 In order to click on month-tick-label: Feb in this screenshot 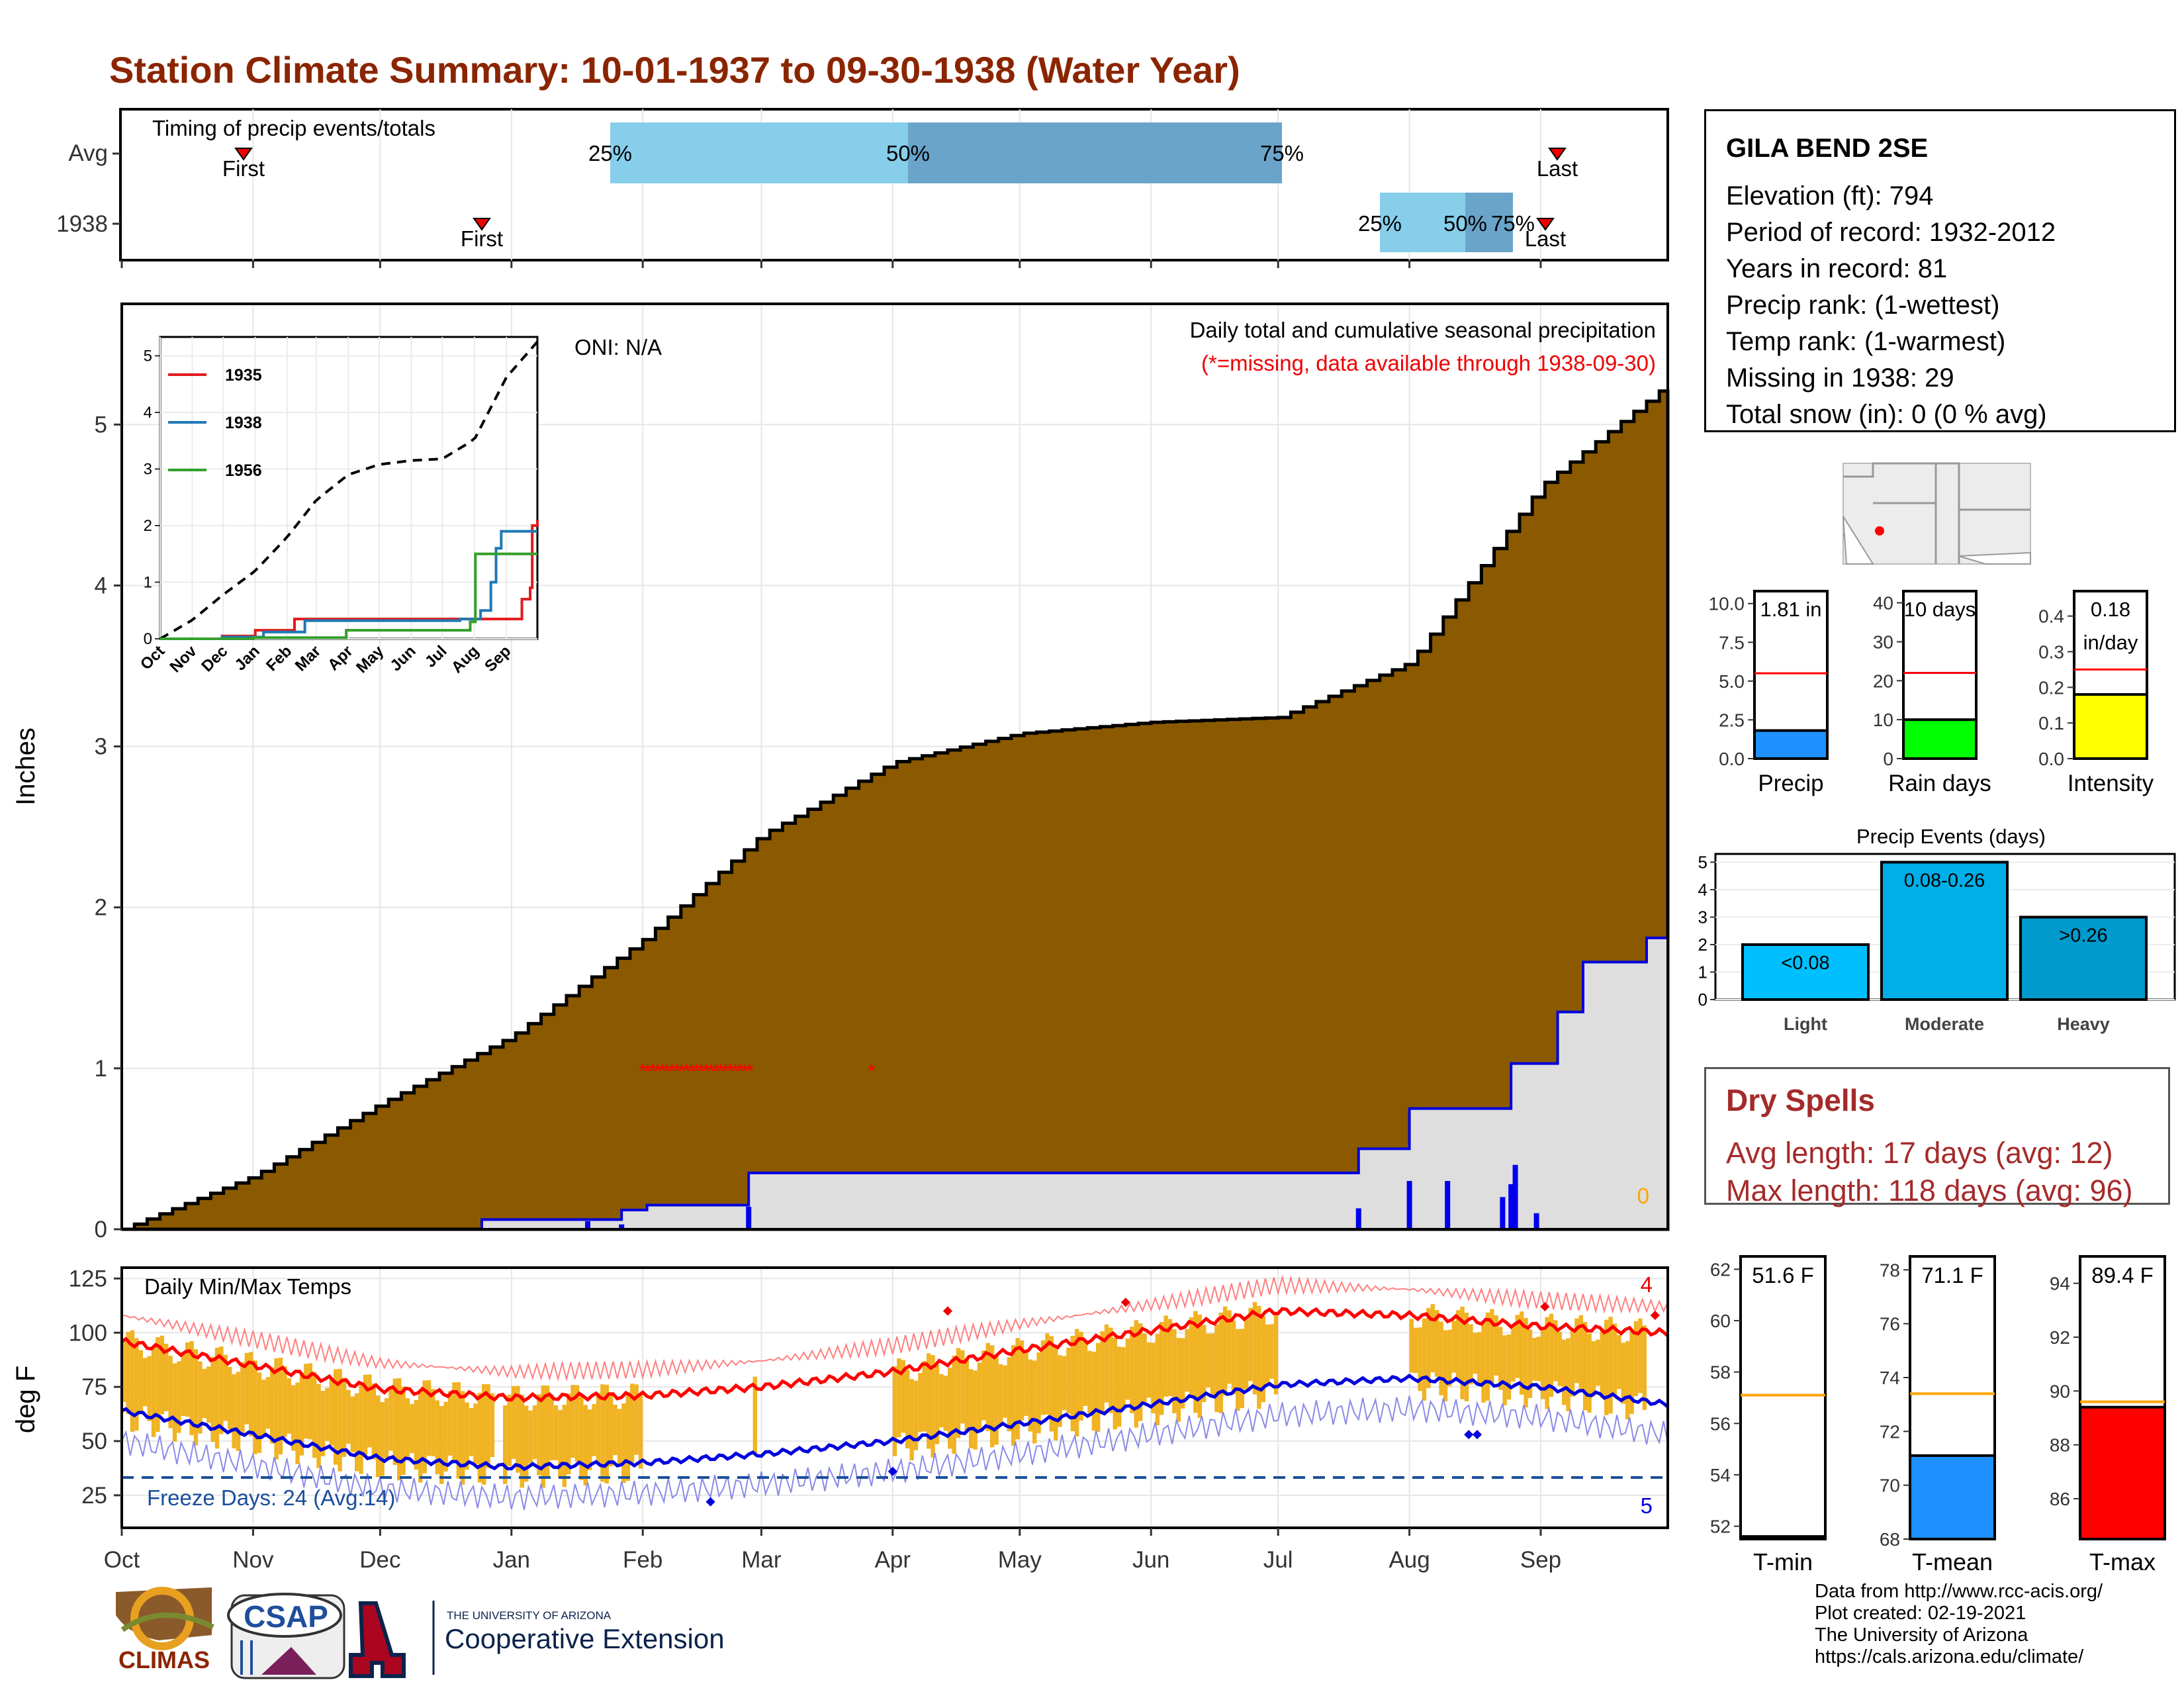, I will do `click(643, 1560)`.